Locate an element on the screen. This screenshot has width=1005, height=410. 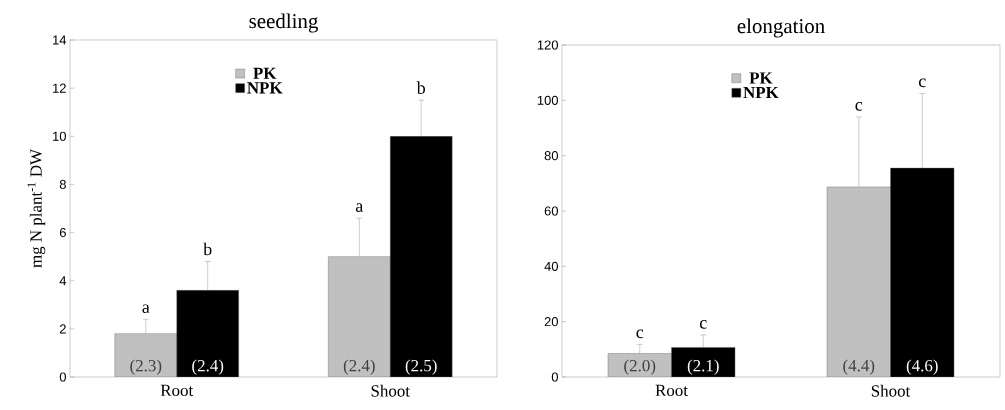
y-tick-label: 2 is located at coordinates (62, 329).